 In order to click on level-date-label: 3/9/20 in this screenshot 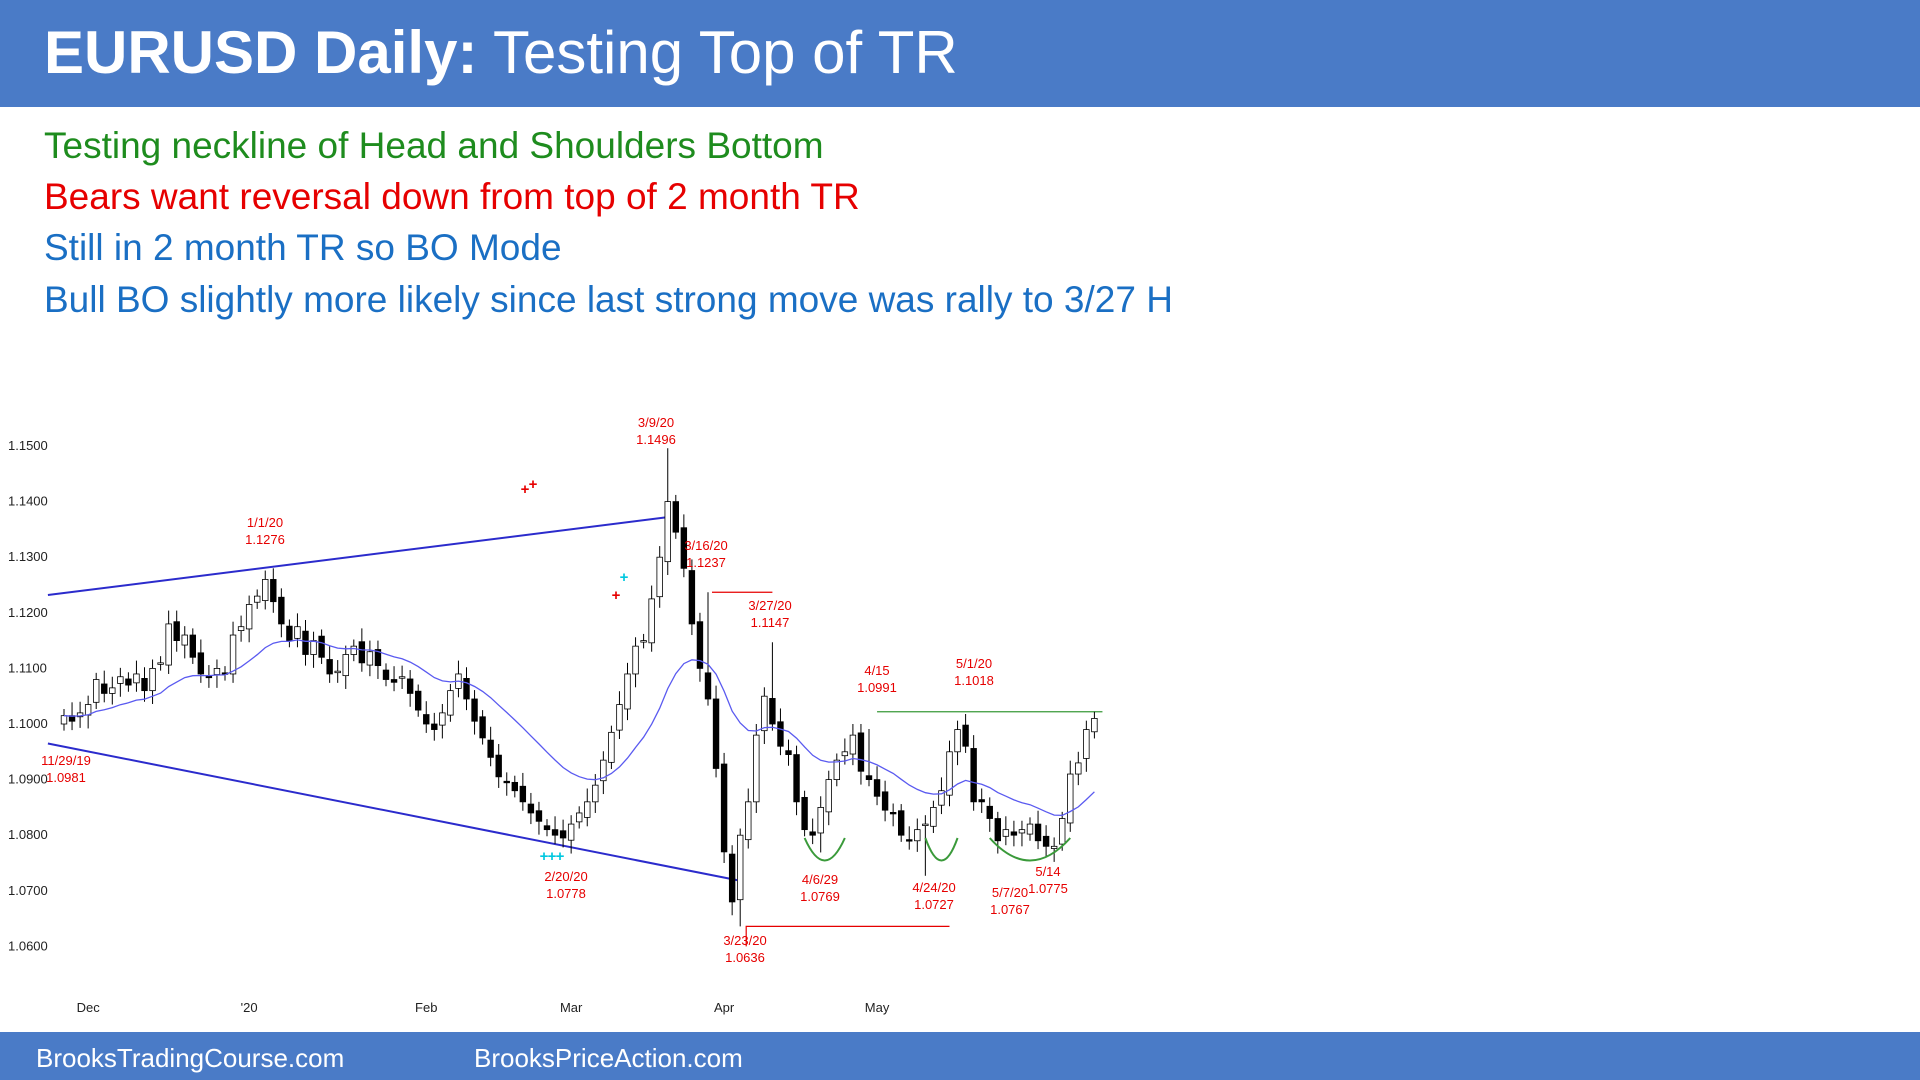, I will do `click(656, 422)`.